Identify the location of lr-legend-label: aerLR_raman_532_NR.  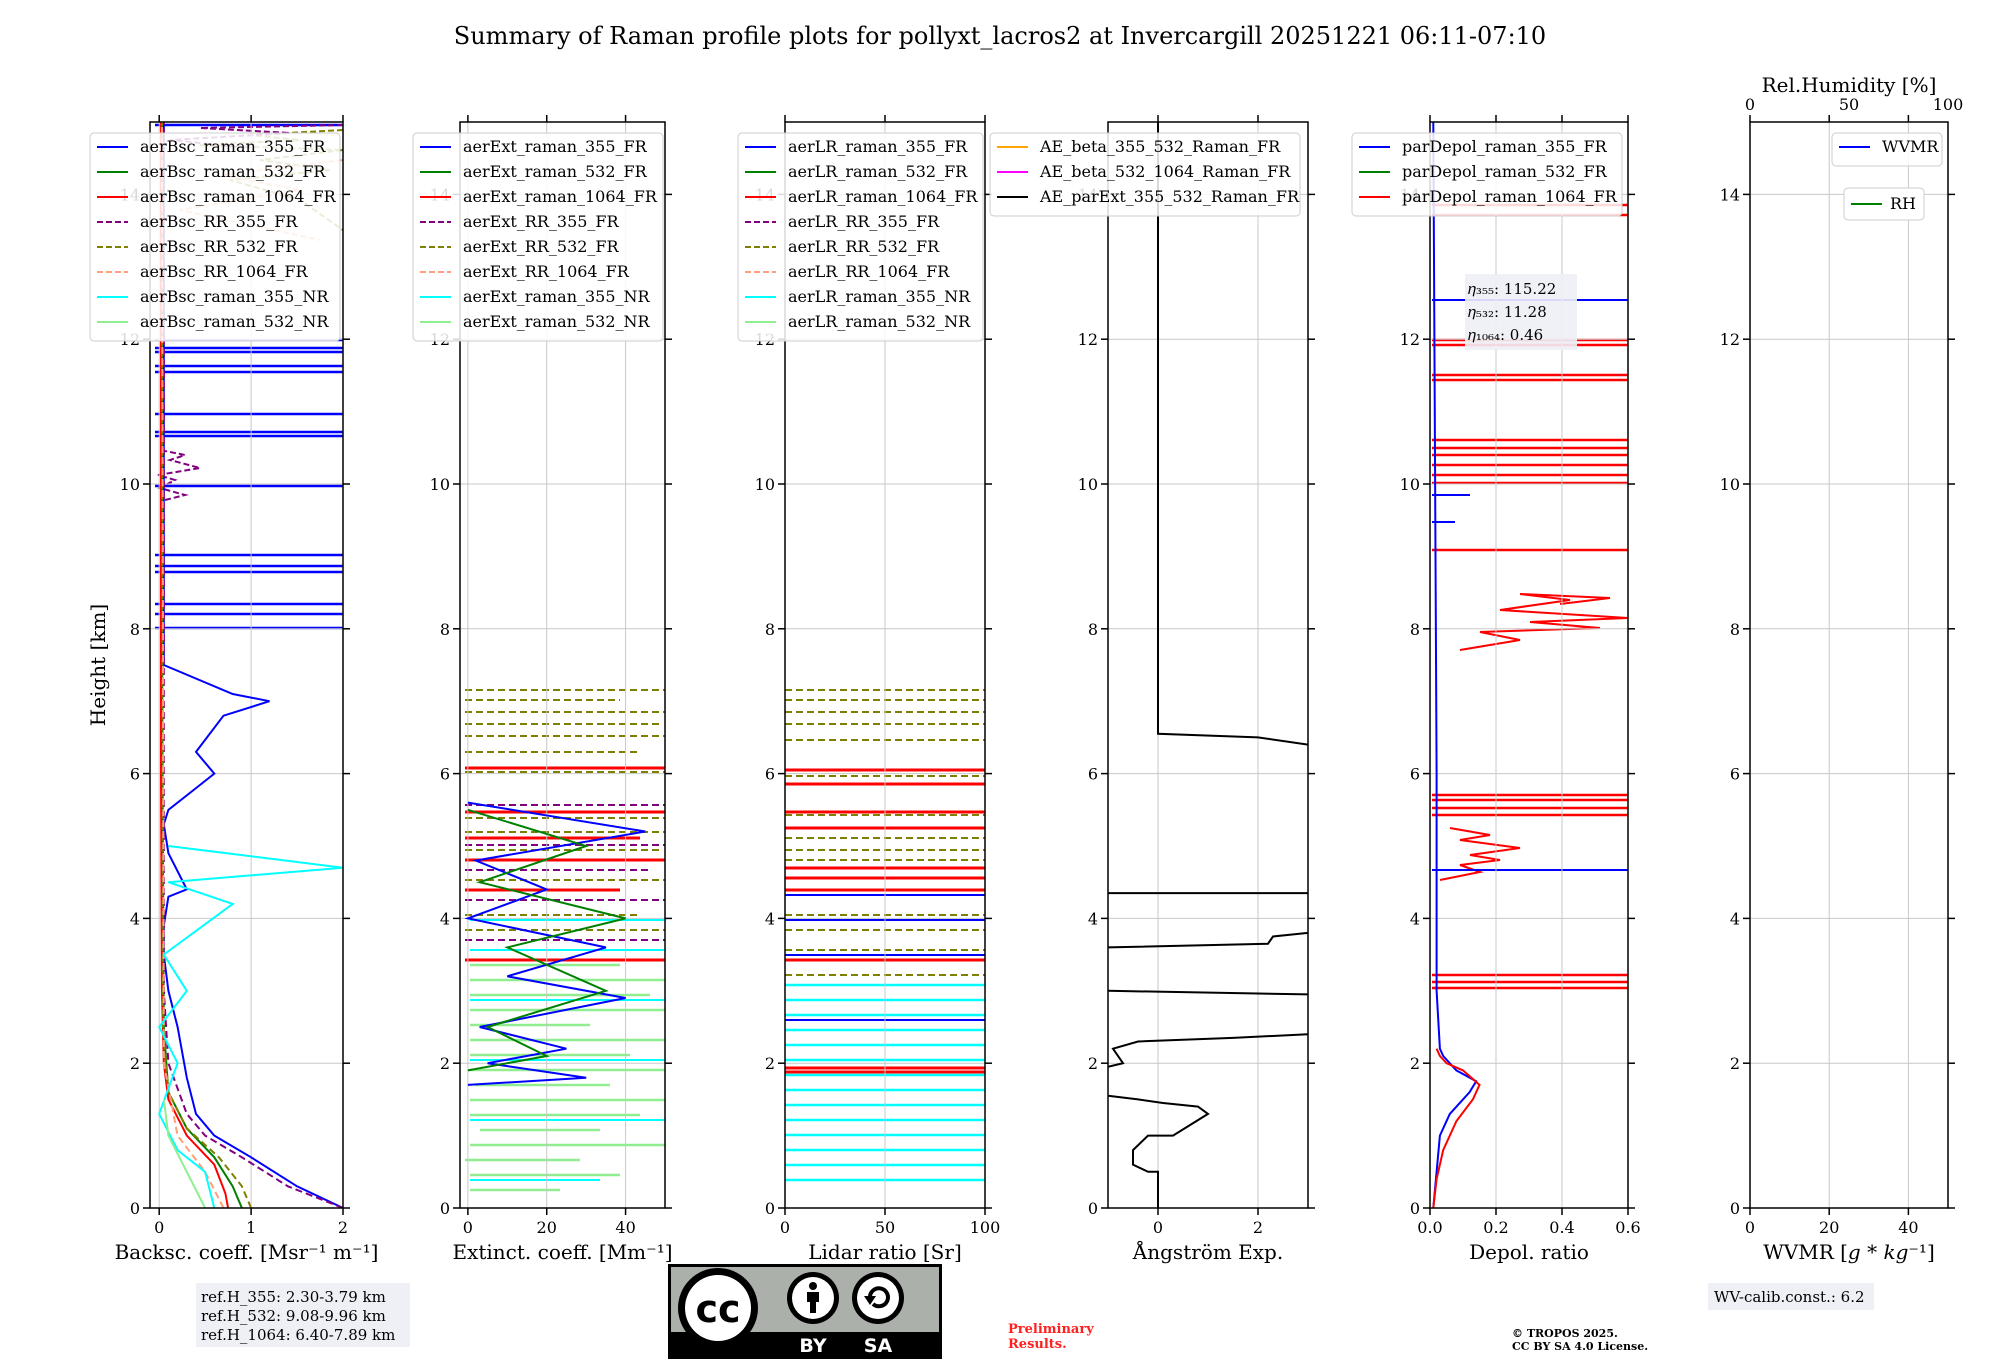
(879, 321).